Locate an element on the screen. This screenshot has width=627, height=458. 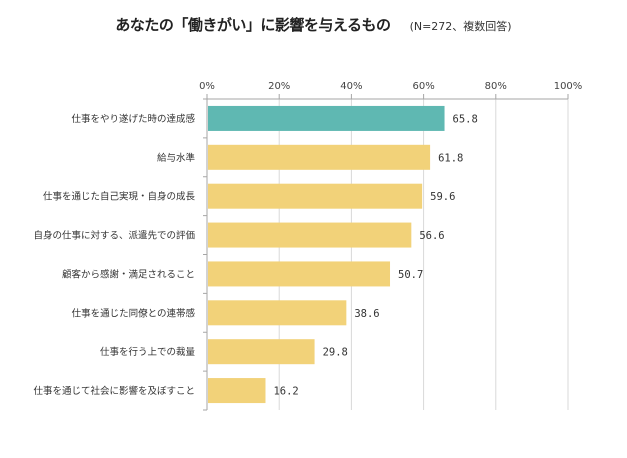
category-label: 顧客から感謝・満足されること is located at coordinates (128, 274).